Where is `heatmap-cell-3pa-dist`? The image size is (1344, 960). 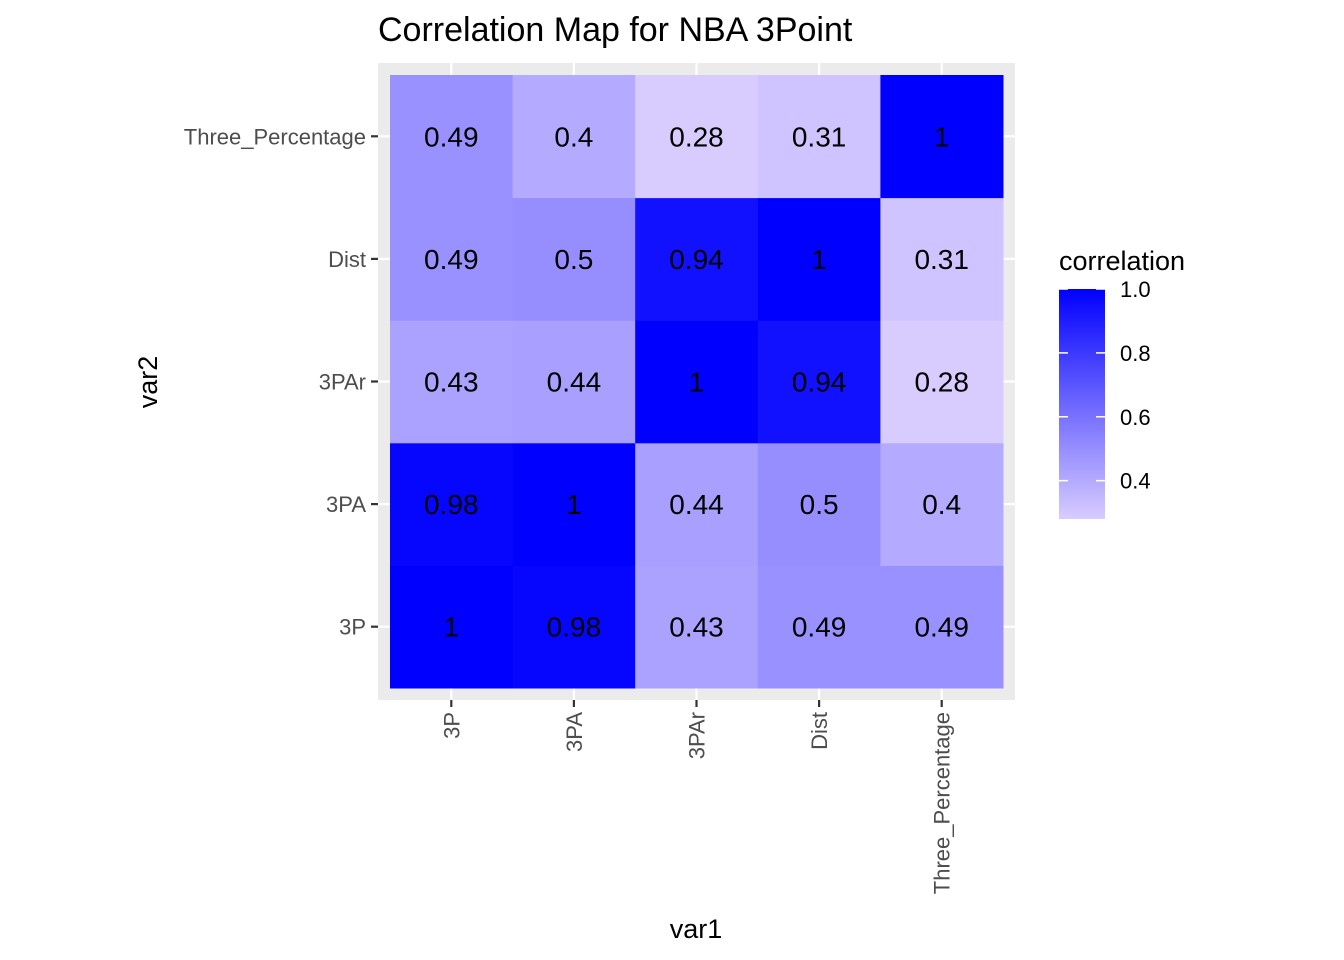
heatmap-cell-3pa-dist is located at coordinates (574, 259).